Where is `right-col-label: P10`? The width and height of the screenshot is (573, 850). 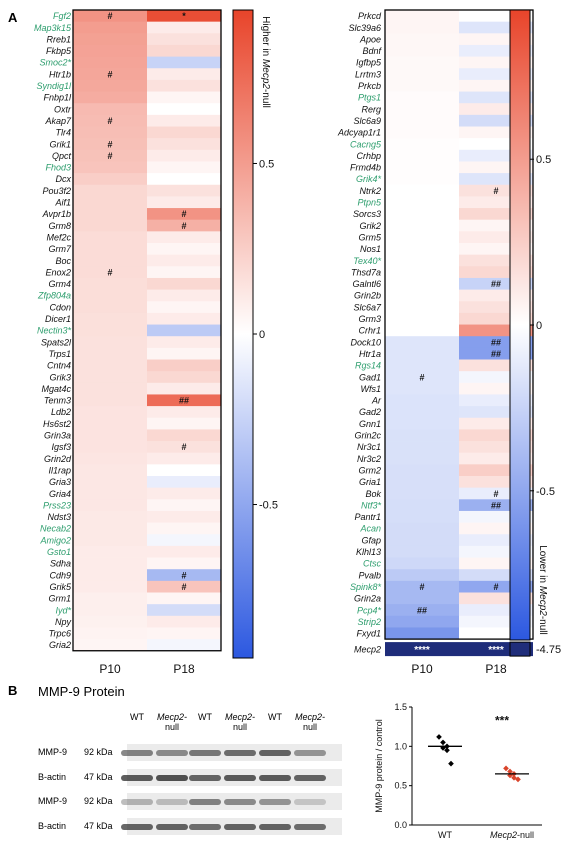
right-col-label: P10 is located at coordinates (422, 669).